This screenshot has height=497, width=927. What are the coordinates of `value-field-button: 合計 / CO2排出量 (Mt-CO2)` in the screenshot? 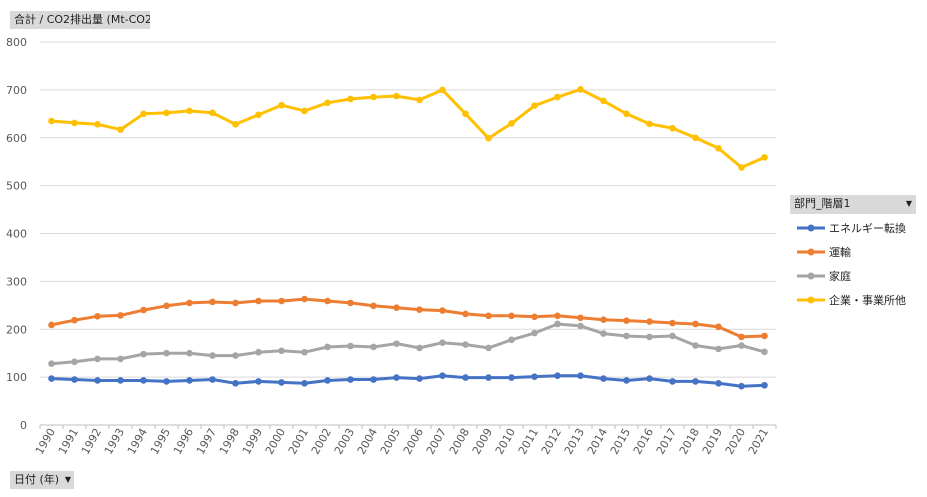 It's located at (80, 20).